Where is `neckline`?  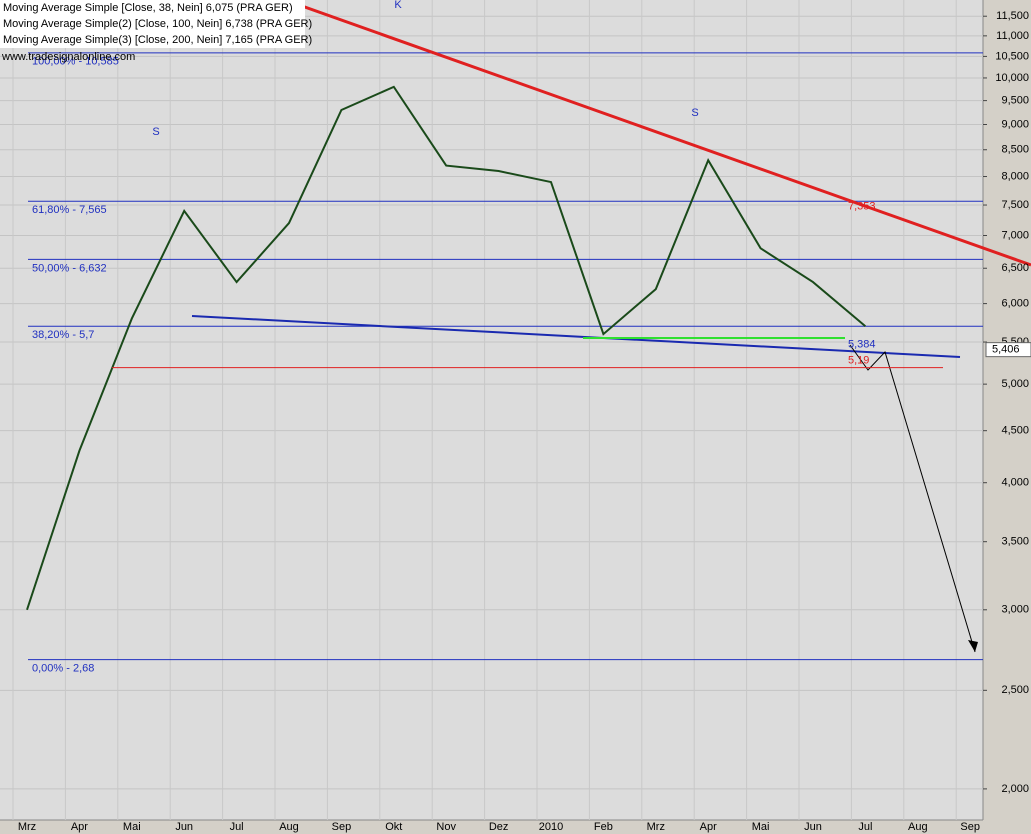 neckline is located at coordinates (576, 336).